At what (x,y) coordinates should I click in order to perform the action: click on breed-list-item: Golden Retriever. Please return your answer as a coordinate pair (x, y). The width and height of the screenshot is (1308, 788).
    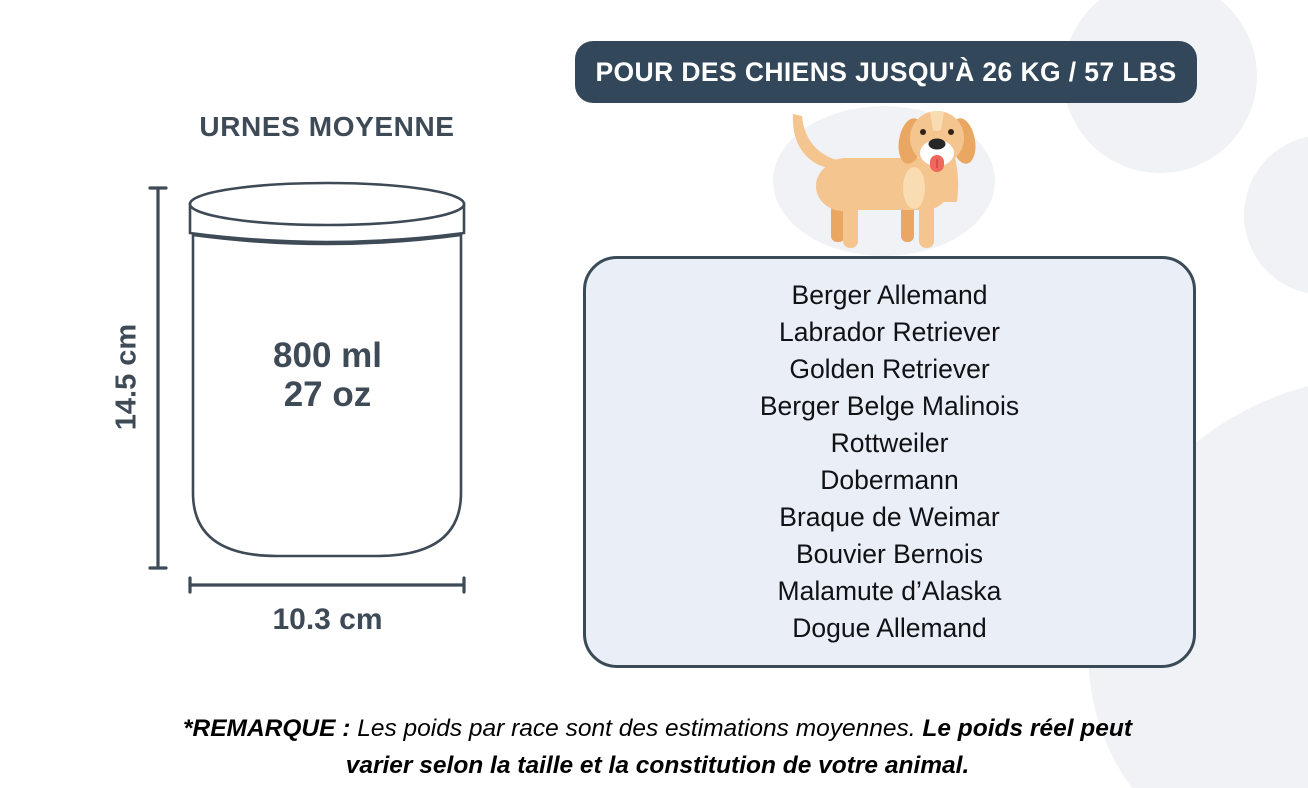
    Looking at the image, I should click on (889, 369).